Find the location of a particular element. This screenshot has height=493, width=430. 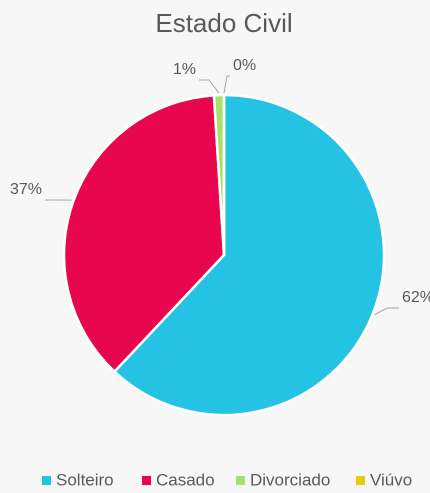

legend-label: Divorciado is located at coordinates (290, 479).